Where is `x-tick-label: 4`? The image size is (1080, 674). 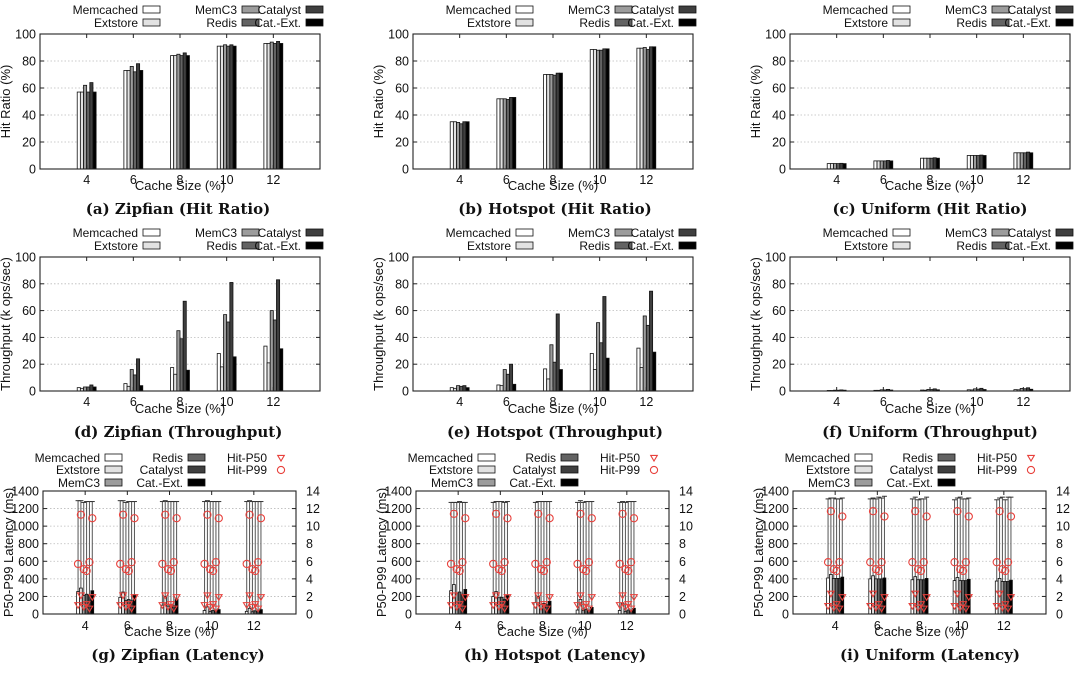
x-tick-label: 4 is located at coordinates (459, 180).